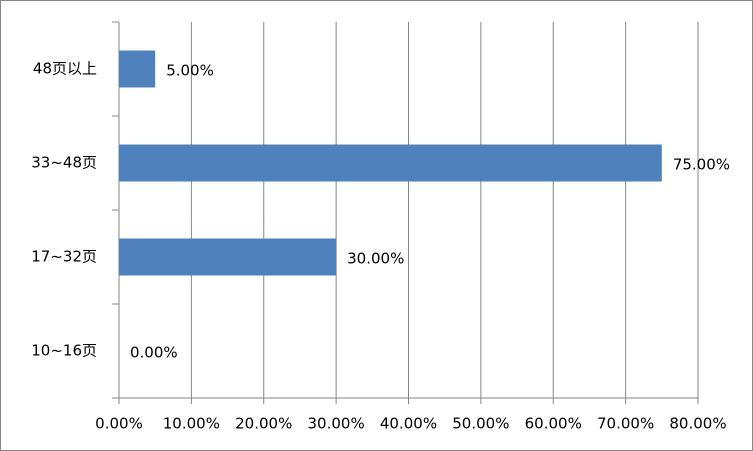 This screenshot has width=753, height=451. I want to click on y-tick-label: 48页以上, so click(65, 69).